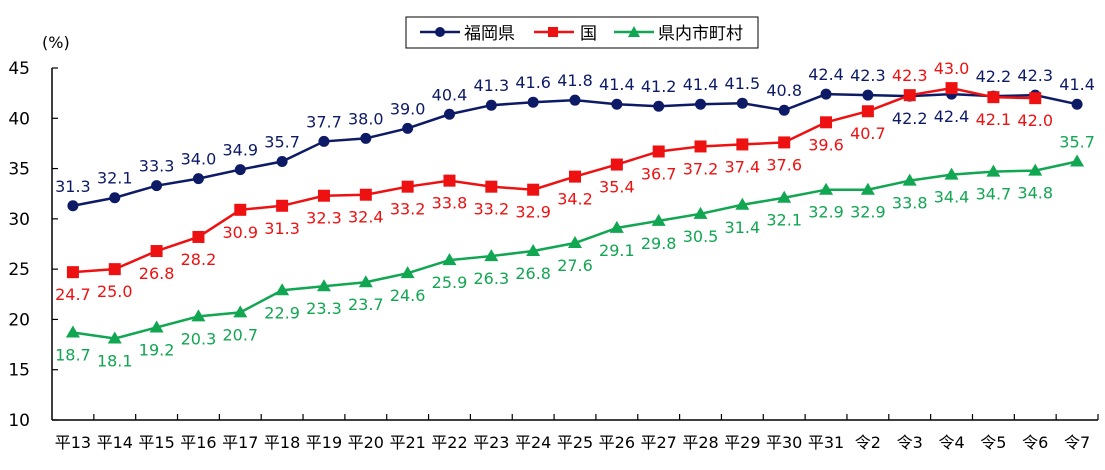 This screenshot has width=1105, height=470. Describe the element at coordinates (658, 442) in the screenshot. I see `x-category-label: 平27` at that location.